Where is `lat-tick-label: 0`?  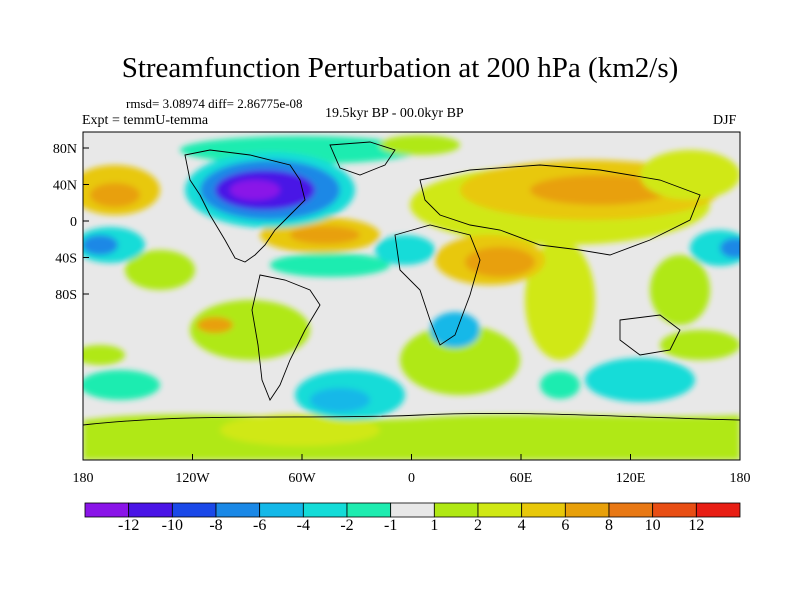 lat-tick-label: 0 is located at coordinates (73, 222).